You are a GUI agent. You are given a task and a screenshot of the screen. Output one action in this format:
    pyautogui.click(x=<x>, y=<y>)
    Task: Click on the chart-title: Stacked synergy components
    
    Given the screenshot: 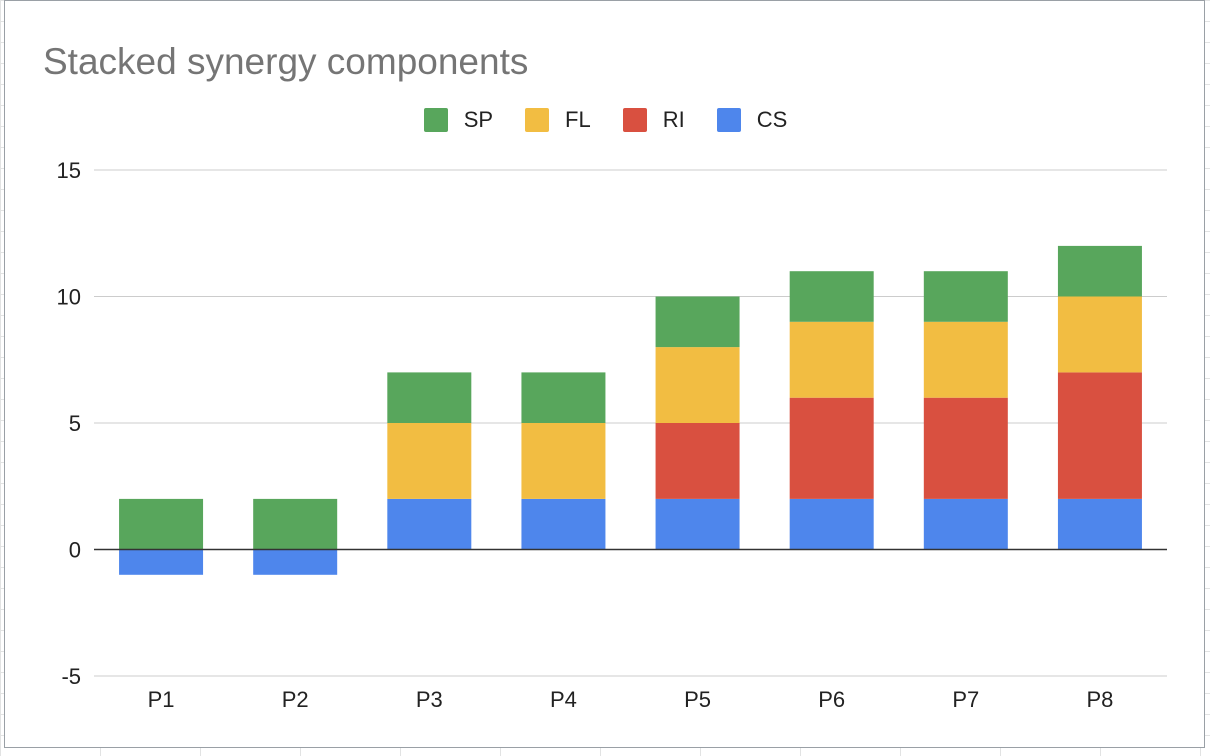 What is the action you would take?
    pyautogui.click(x=286, y=61)
    